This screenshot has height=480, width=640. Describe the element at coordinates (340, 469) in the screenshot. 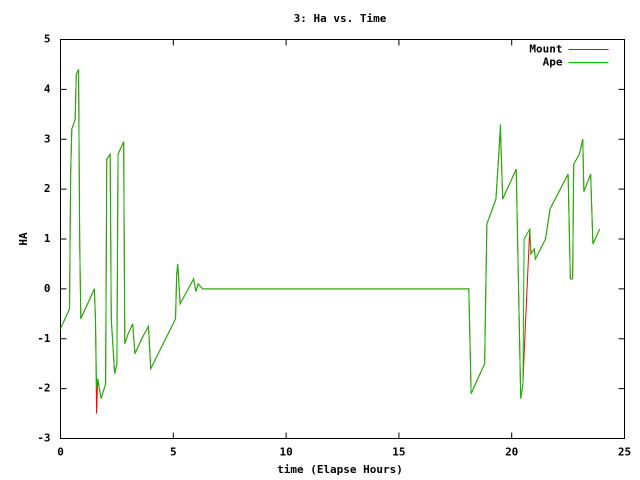

I see `x-axis-label: time (Elapse Hours)` at that location.